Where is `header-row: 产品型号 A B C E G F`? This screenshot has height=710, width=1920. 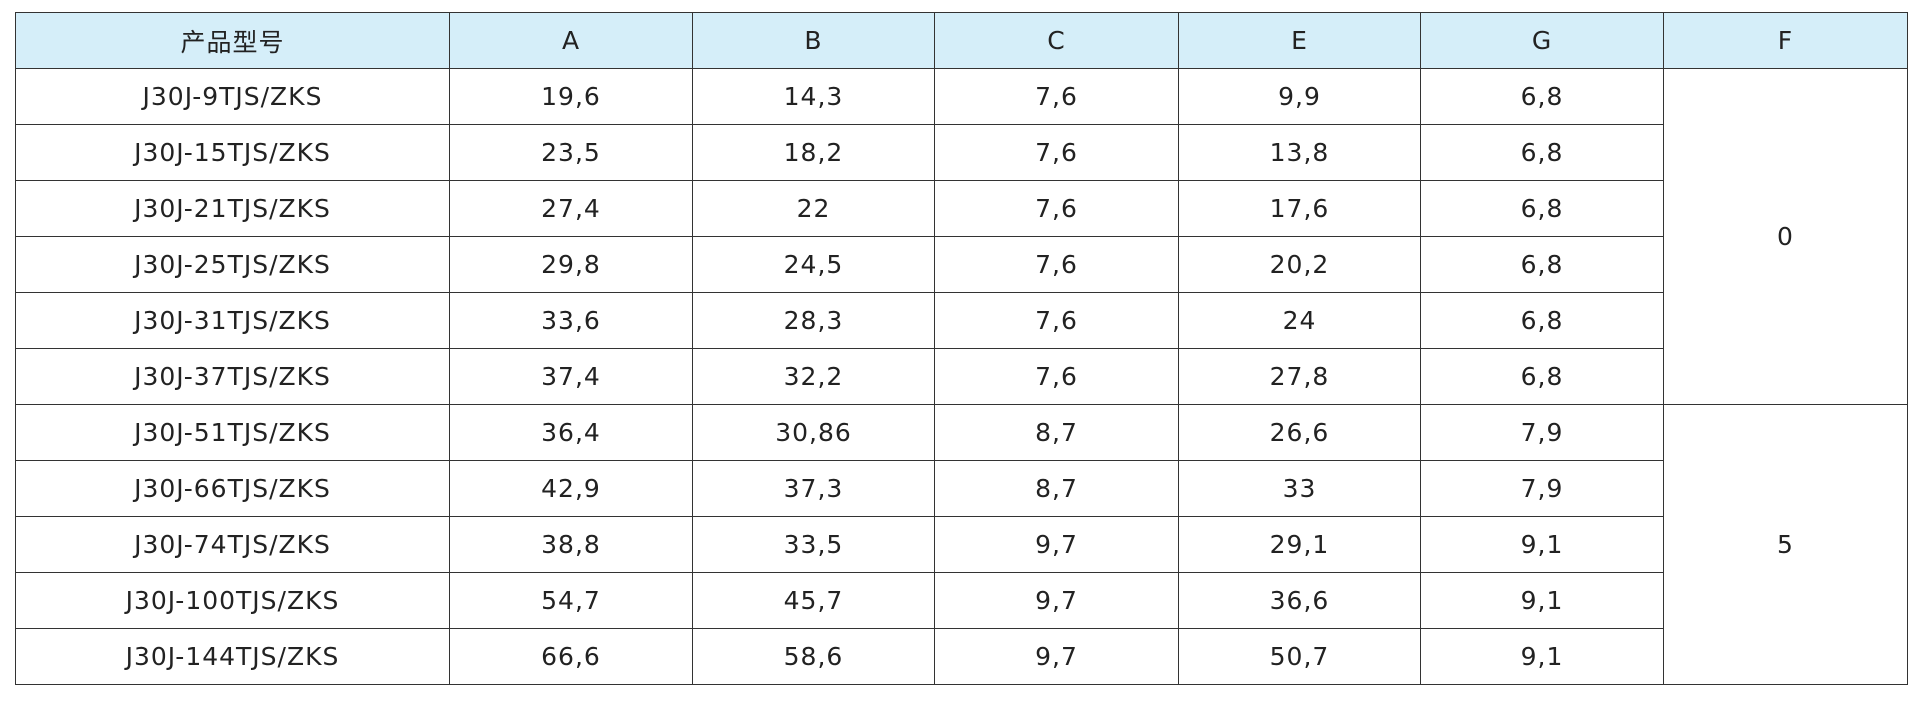 header-row: 产品型号 A B C E G F is located at coordinates (961, 40).